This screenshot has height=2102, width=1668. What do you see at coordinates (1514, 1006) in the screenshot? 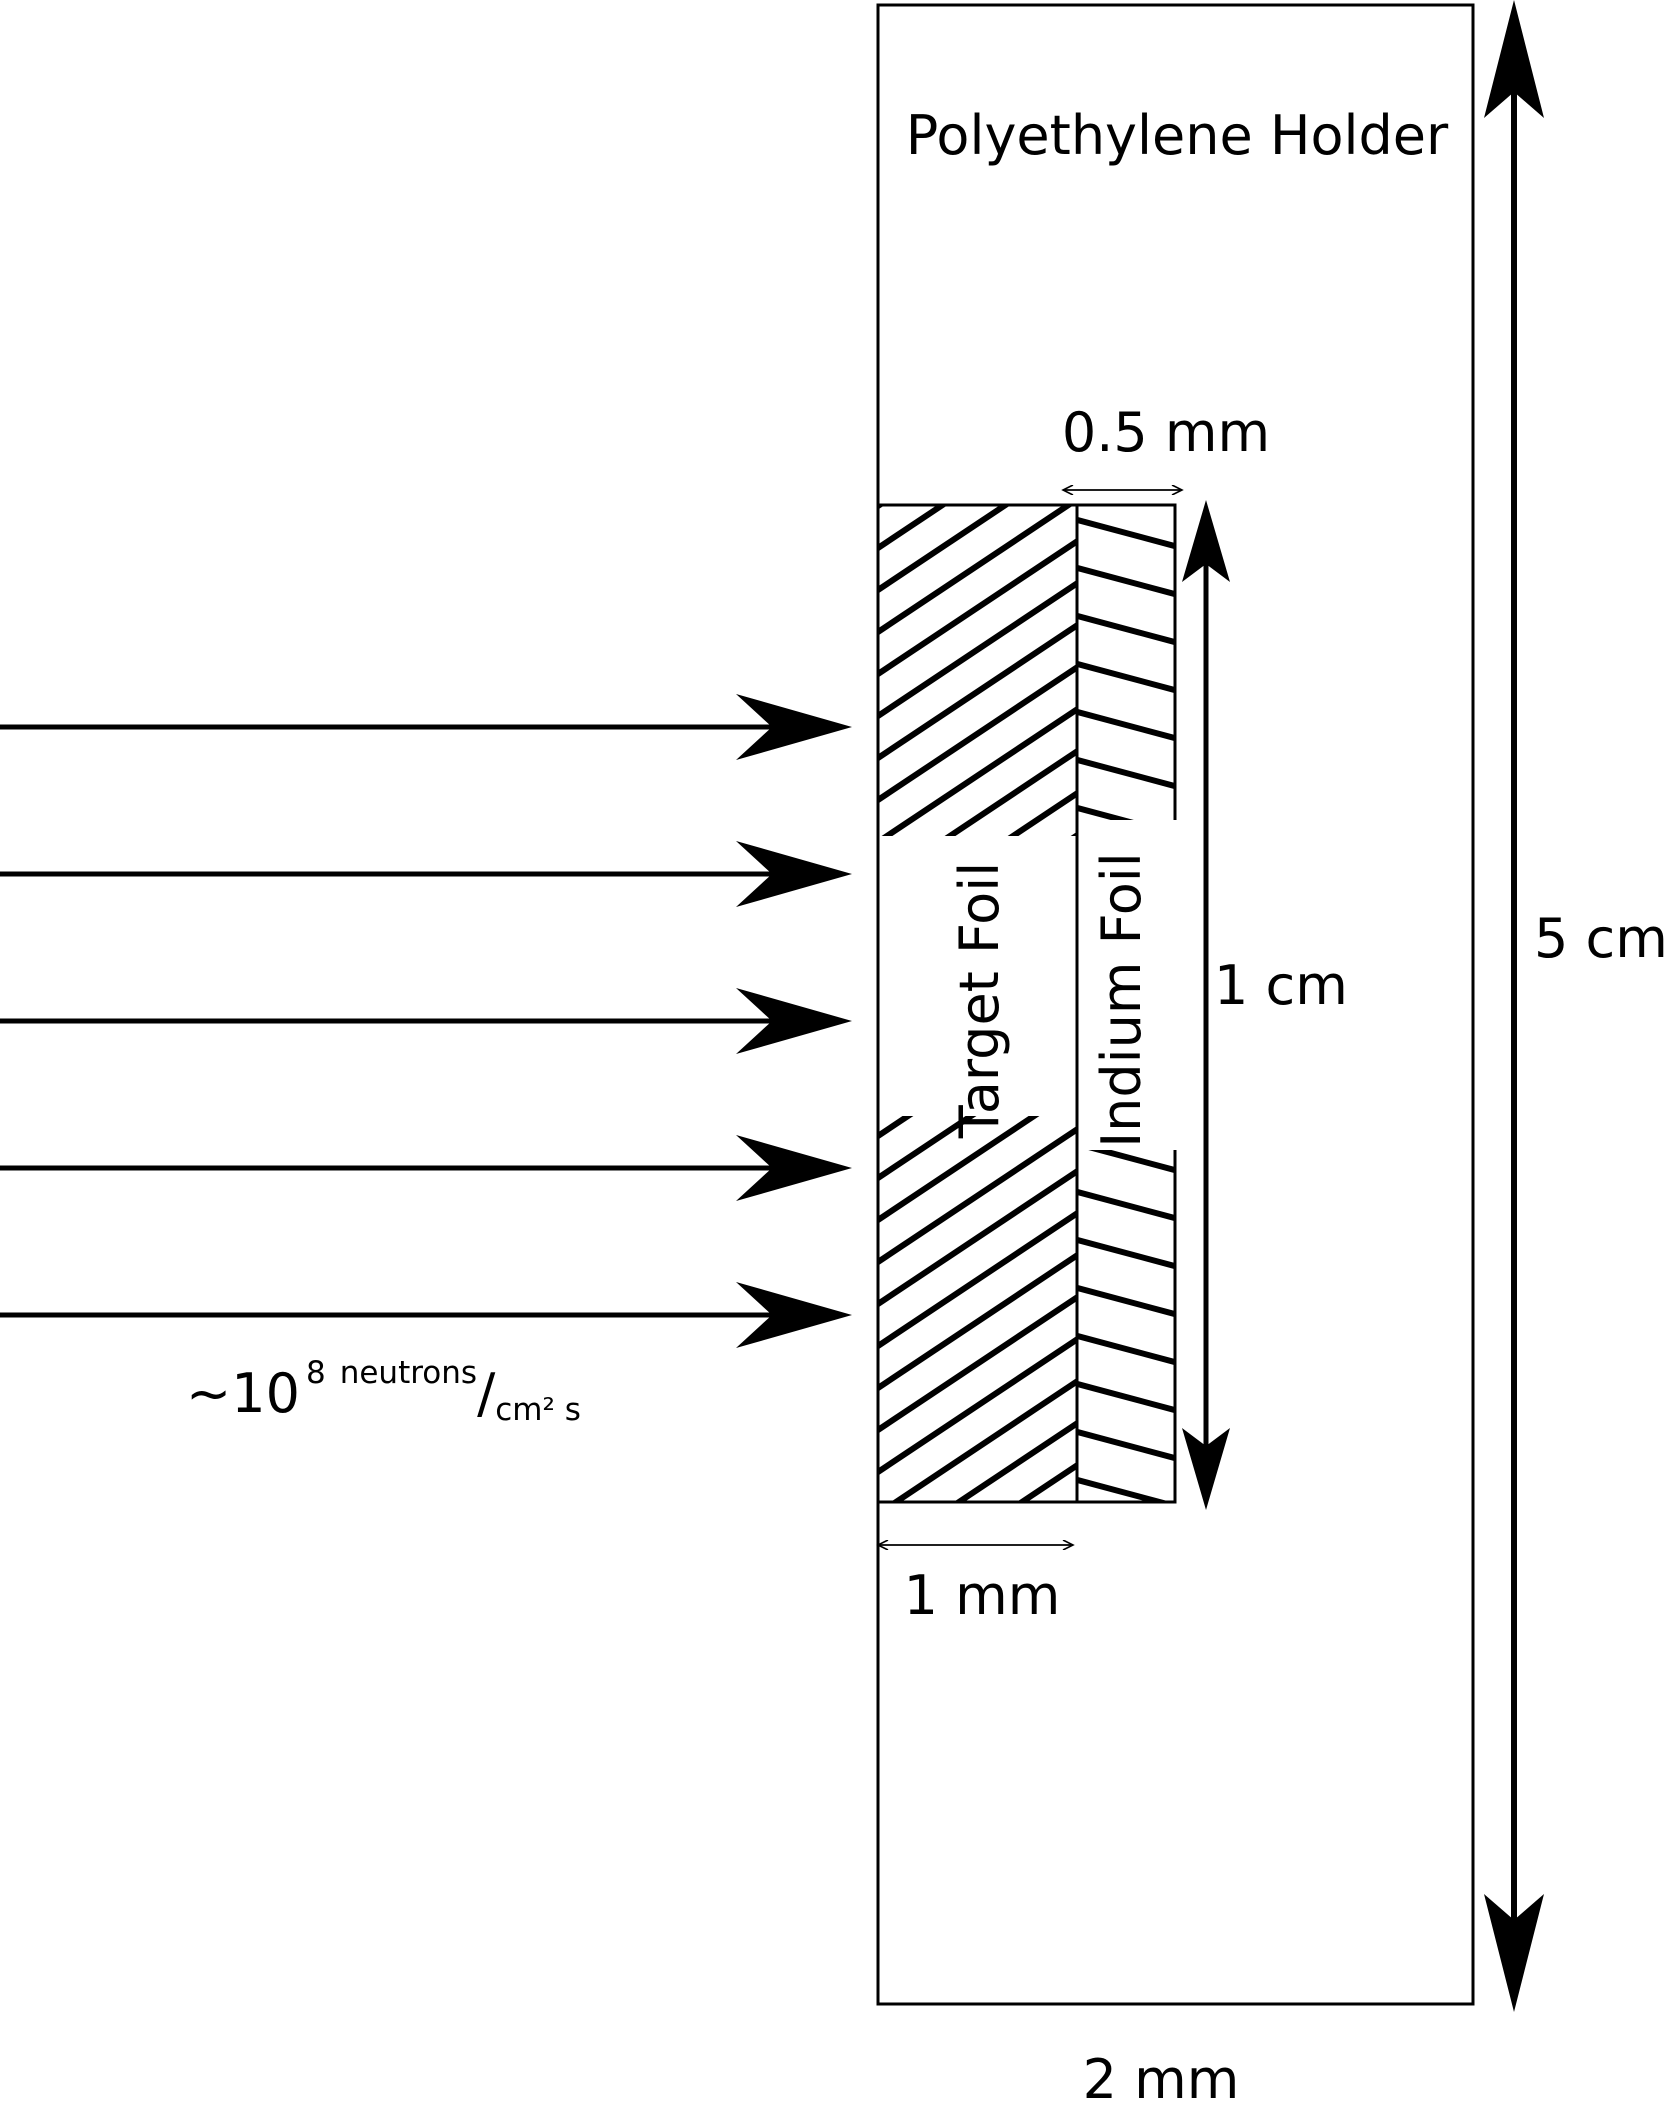
I see `holder-height-arrow` at bounding box center [1514, 1006].